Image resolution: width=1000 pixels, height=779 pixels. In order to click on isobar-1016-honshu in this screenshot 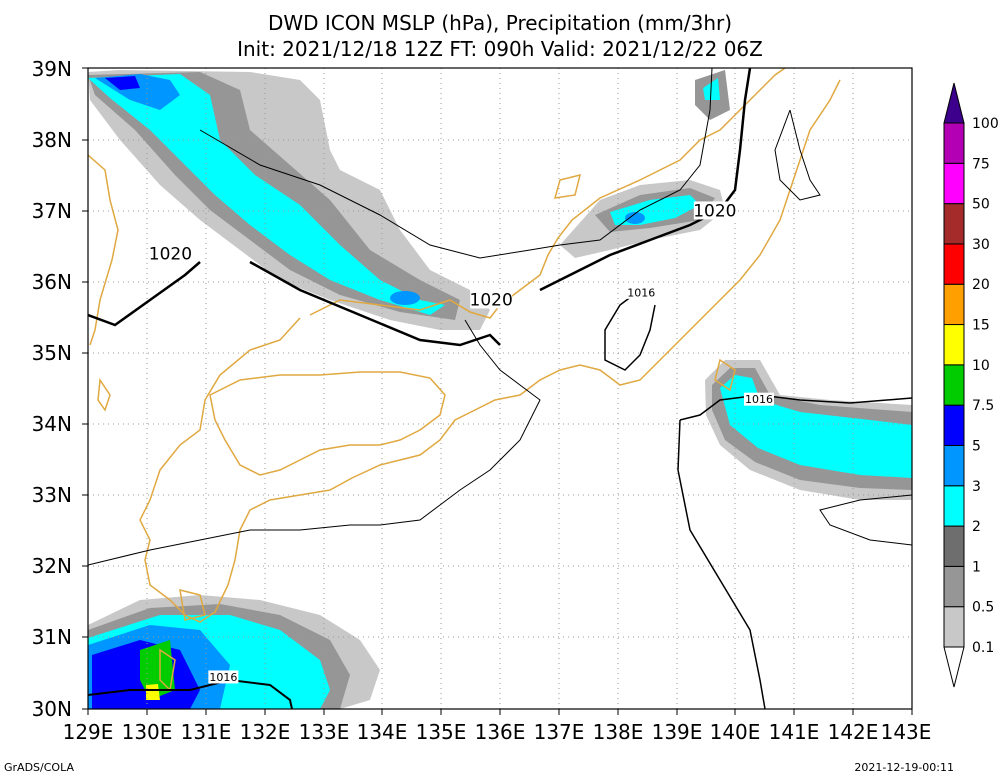, I will do `click(630, 330)`.